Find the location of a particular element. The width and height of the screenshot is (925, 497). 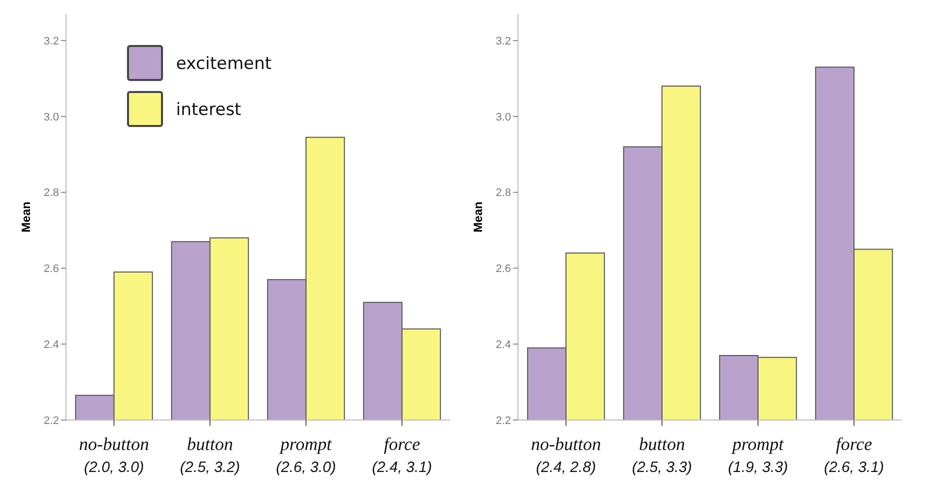

x-tick-label: force (2.6, 3.1) is located at coordinates (854, 455).